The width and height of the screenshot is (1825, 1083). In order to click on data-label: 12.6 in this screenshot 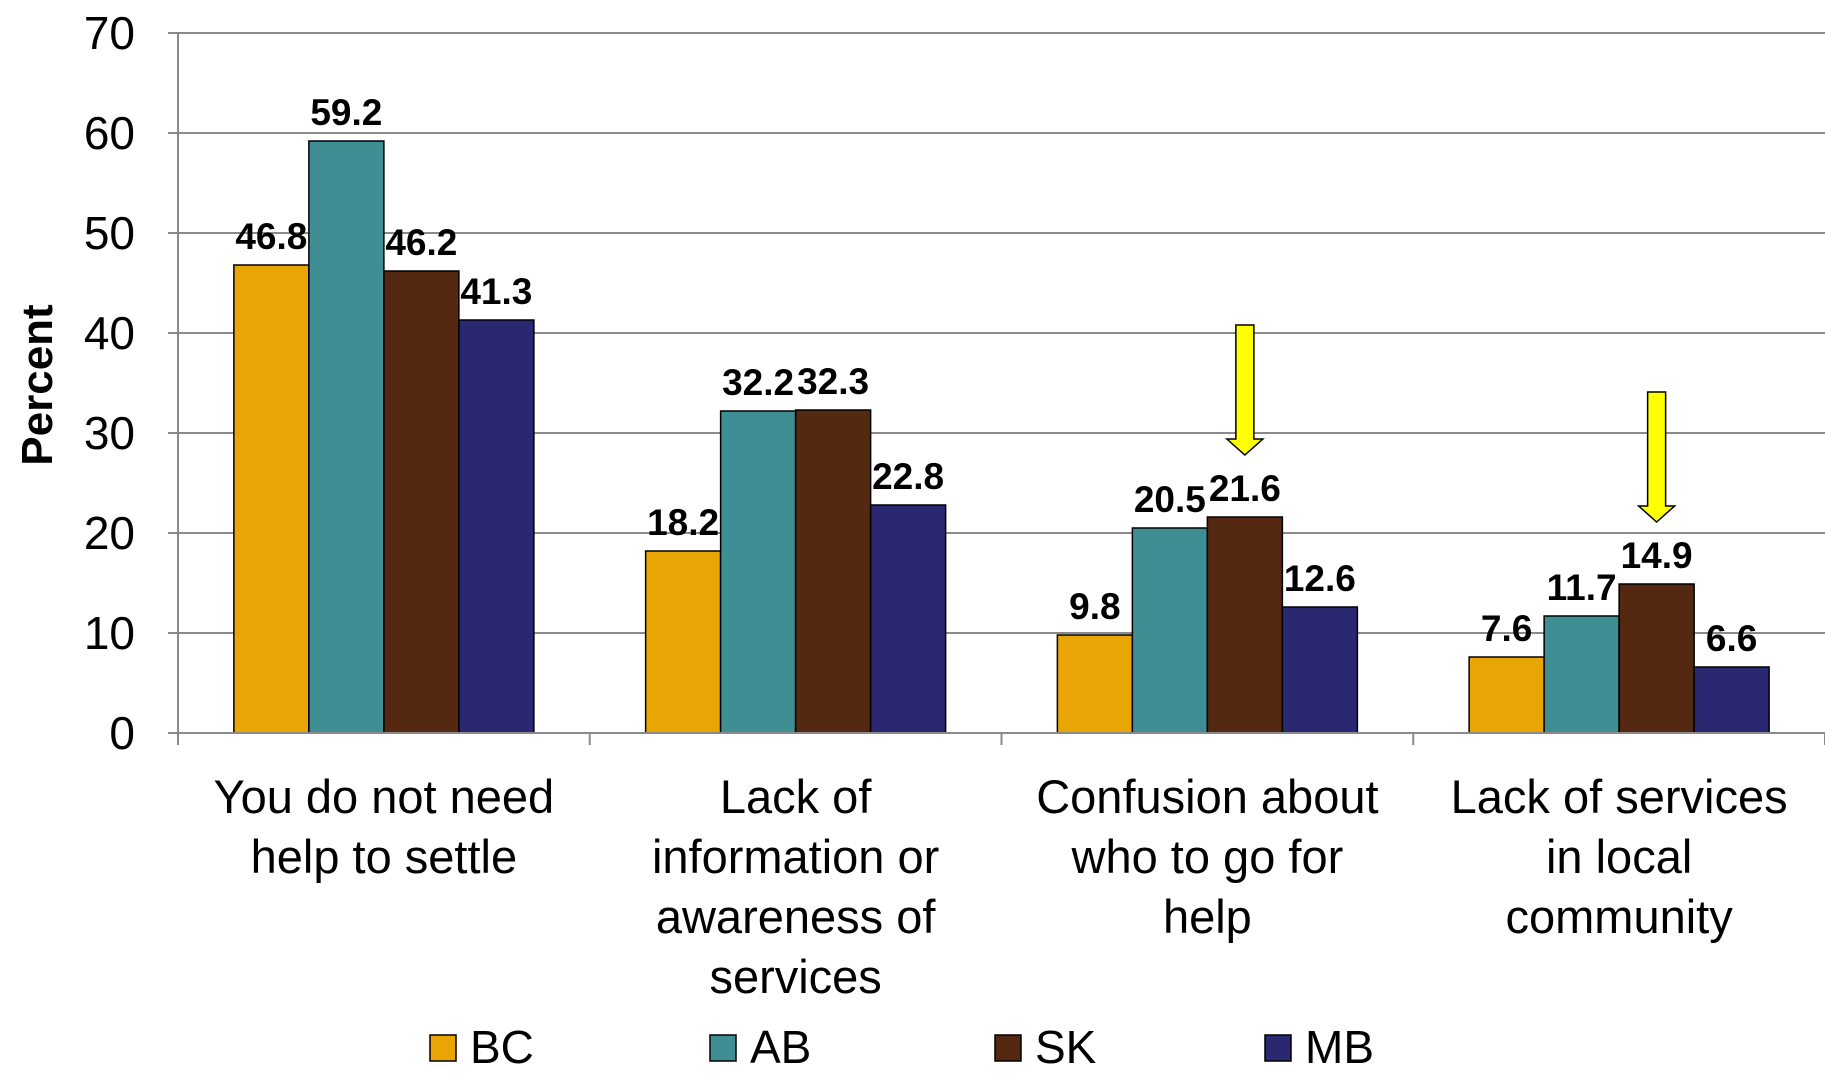, I will do `click(1320, 578)`.